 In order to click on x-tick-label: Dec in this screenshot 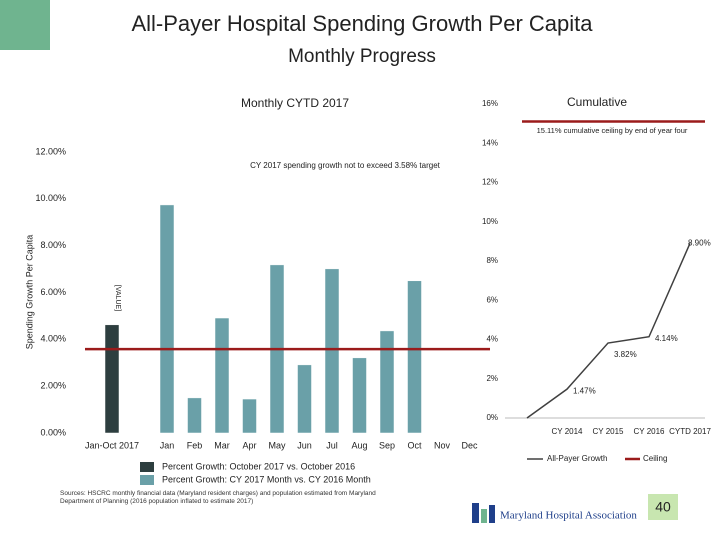, I will do `click(469, 445)`.